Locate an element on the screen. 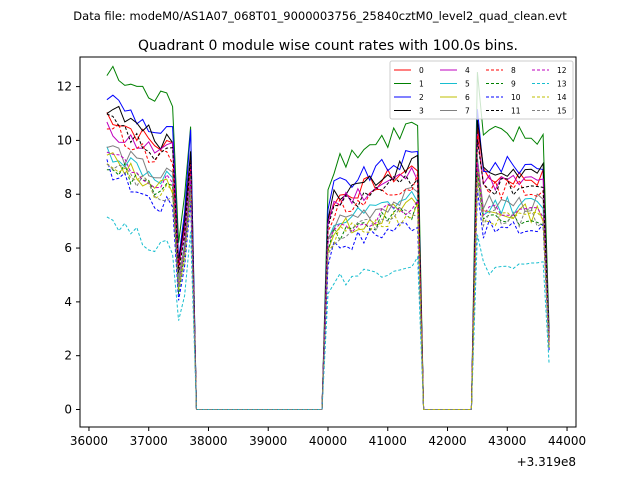 This screenshot has width=640, height=484. y-tick-label: 2 is located at coordinates (68, 356).